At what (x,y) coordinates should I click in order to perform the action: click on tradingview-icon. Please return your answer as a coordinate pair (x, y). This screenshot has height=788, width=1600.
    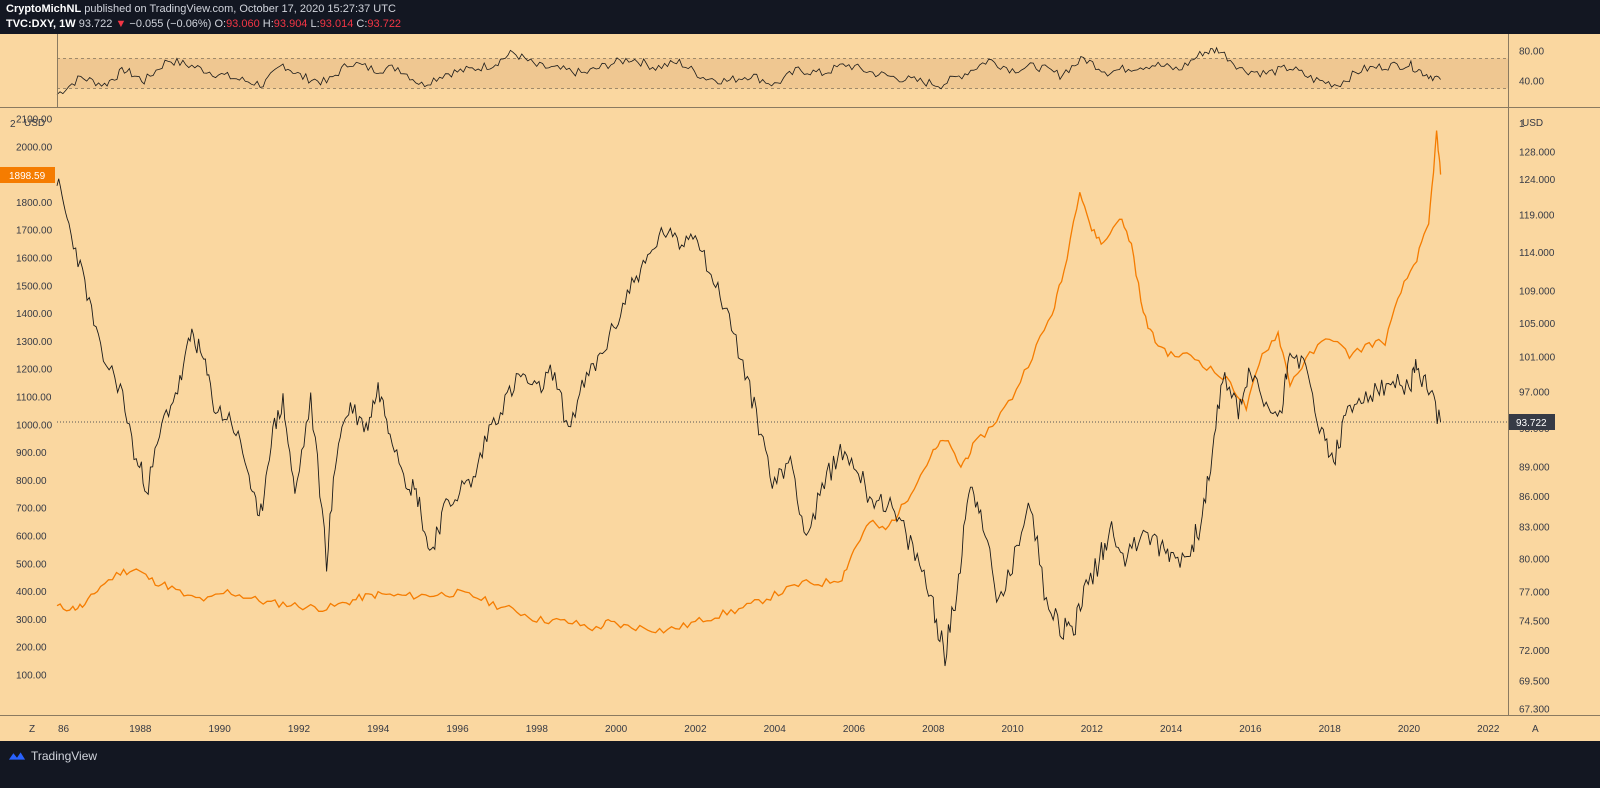
    Looking at the image, I should click on (17, 756).